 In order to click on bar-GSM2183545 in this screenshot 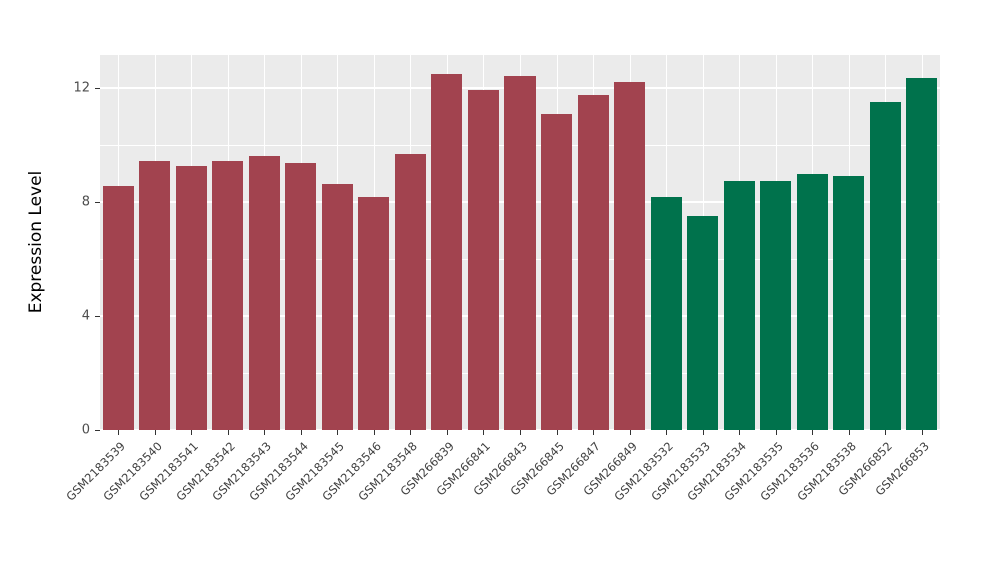, I will do `click(337, 307)`.